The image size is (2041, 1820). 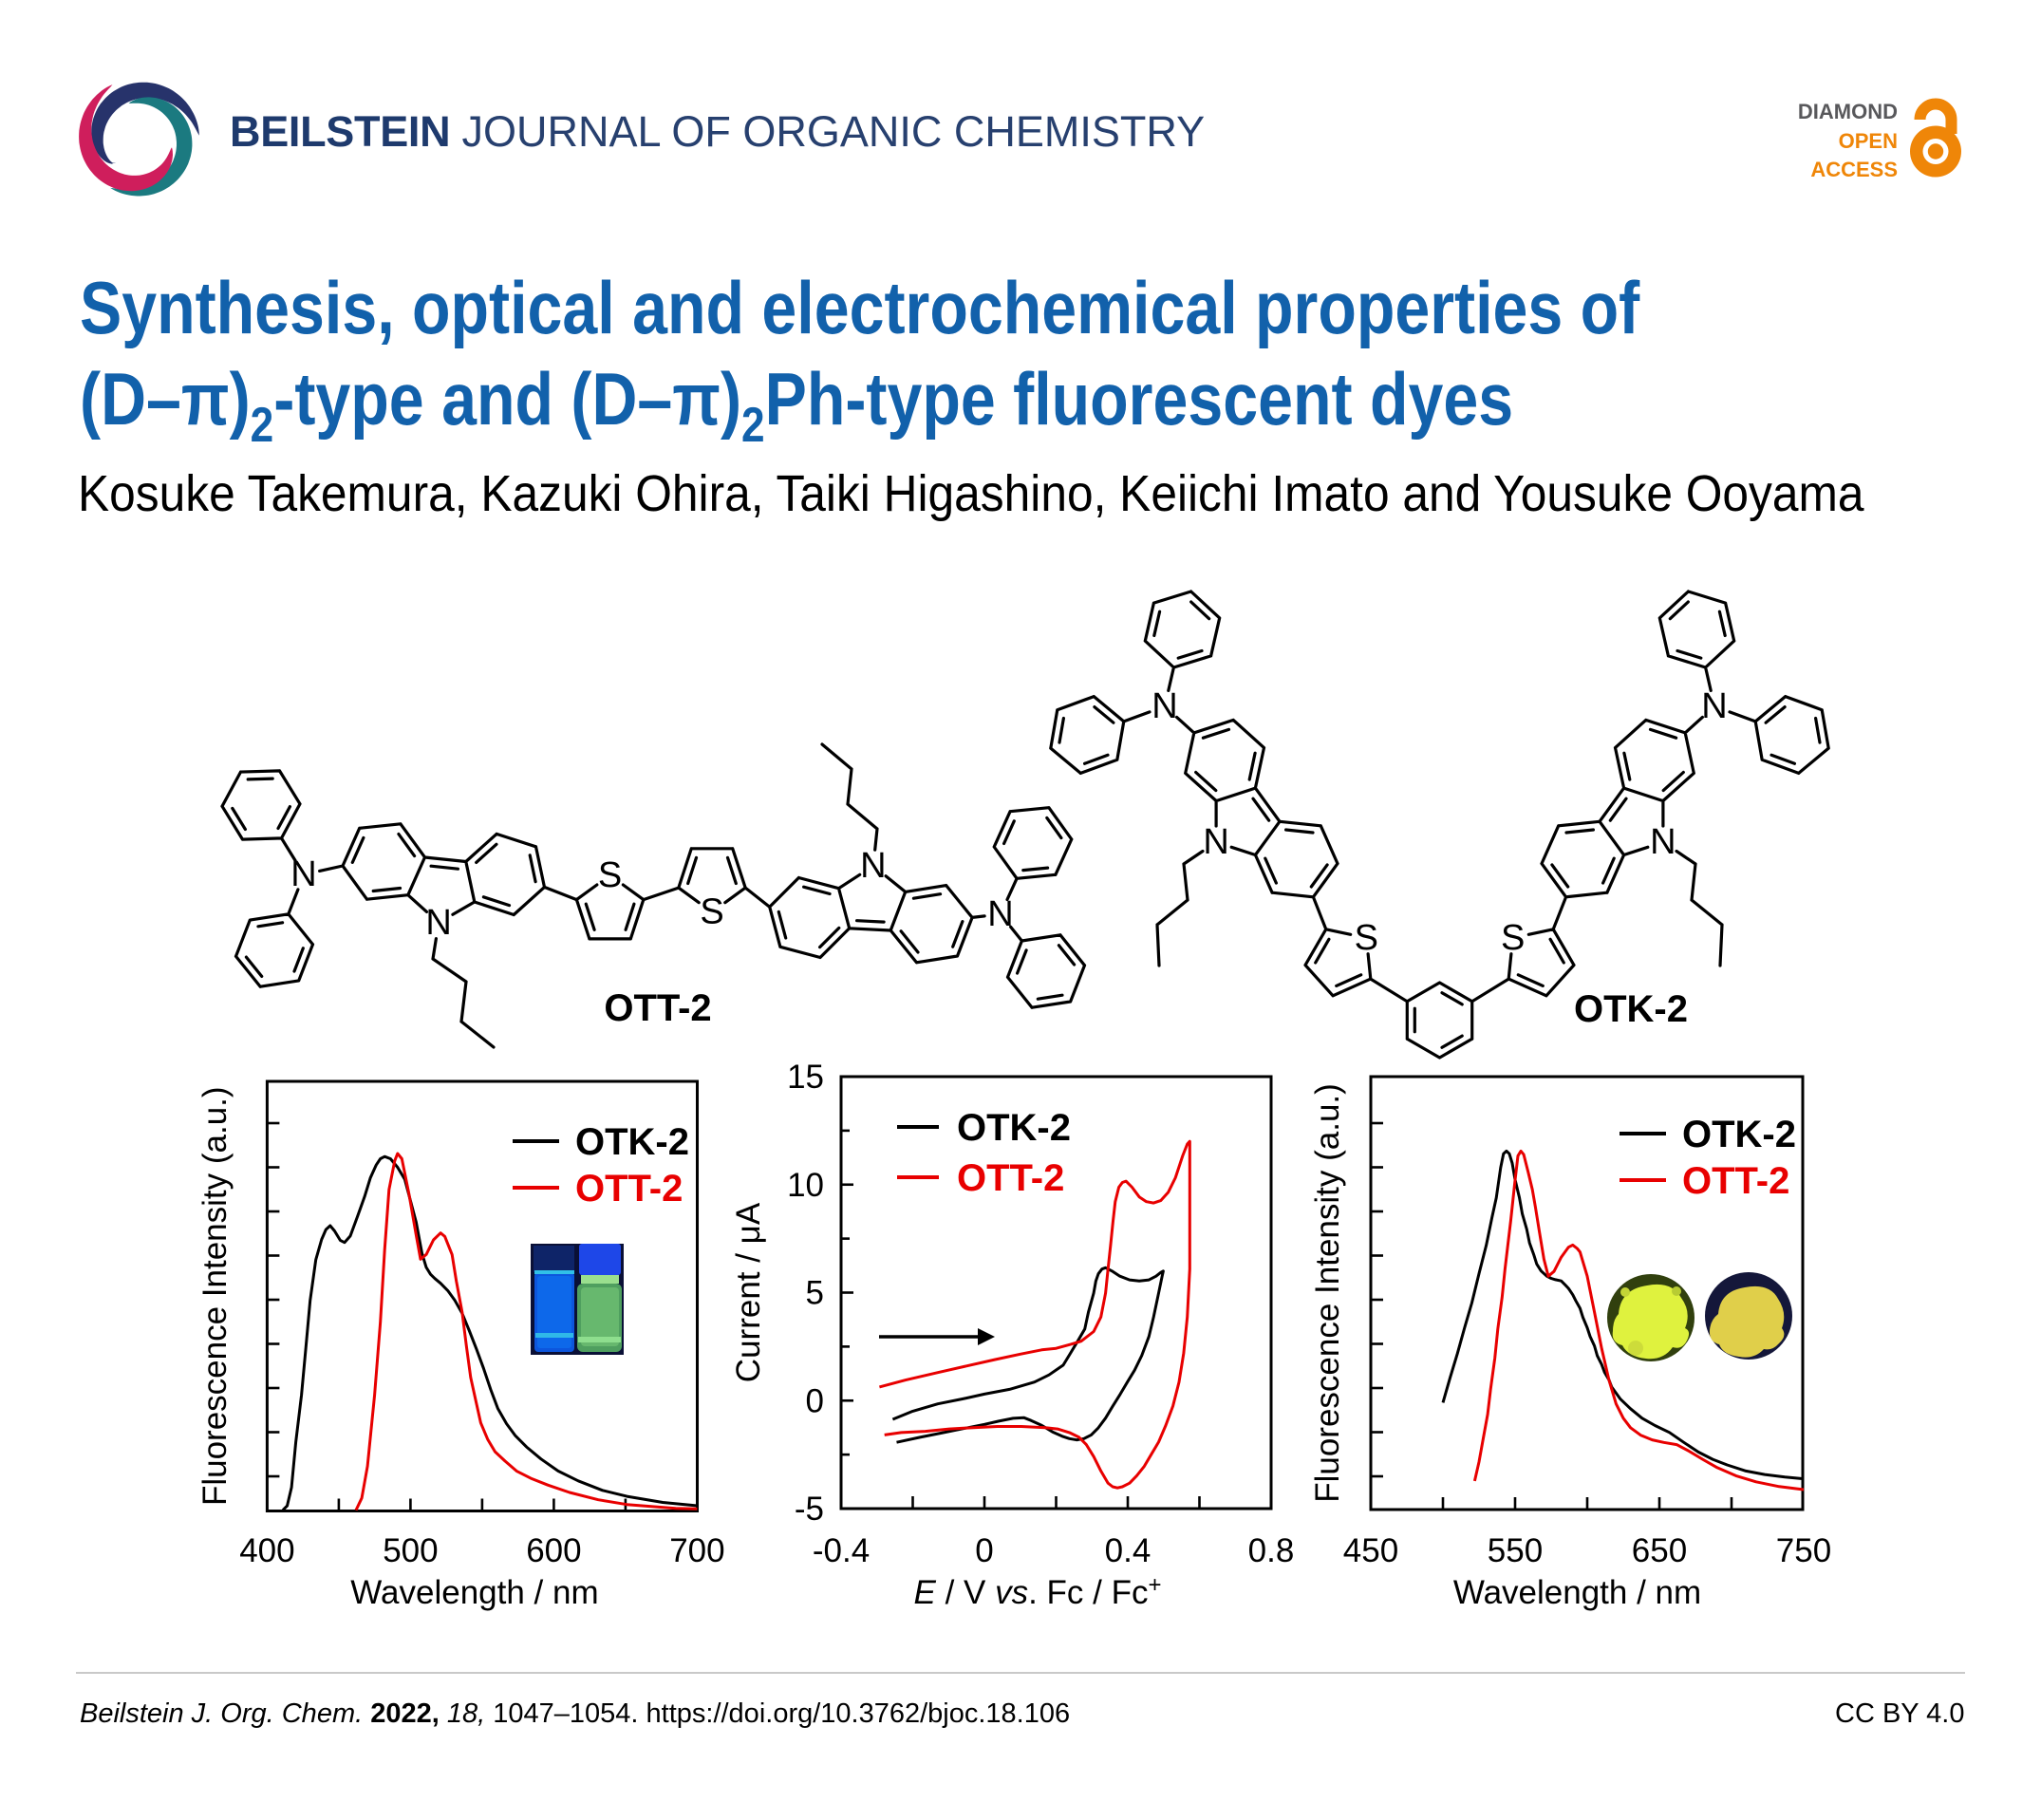 I want to click on svg-text: 600, so click(x=553, y=1550).